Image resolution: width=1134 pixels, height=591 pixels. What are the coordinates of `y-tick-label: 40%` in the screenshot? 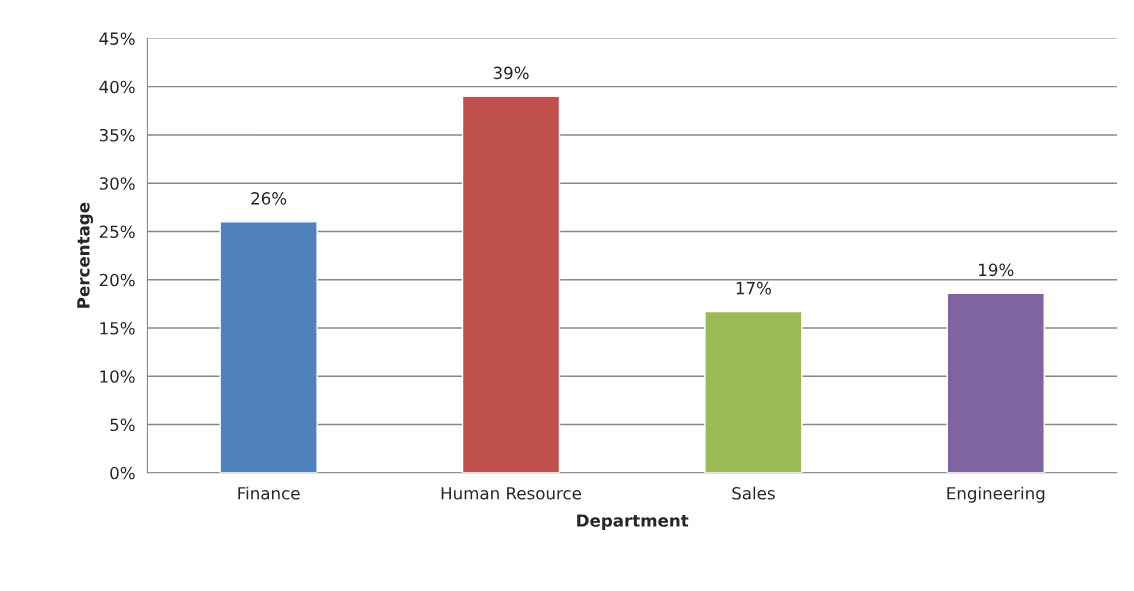 It's located at (117, 87).